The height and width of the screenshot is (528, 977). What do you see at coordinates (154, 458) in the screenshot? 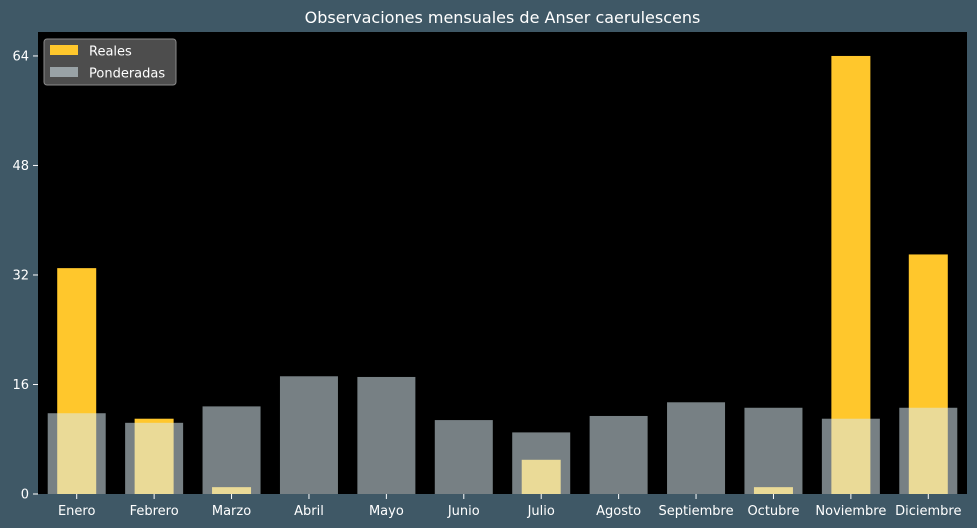
I see `bar-ponderadas-febrero` at bounding box center [154, 458].